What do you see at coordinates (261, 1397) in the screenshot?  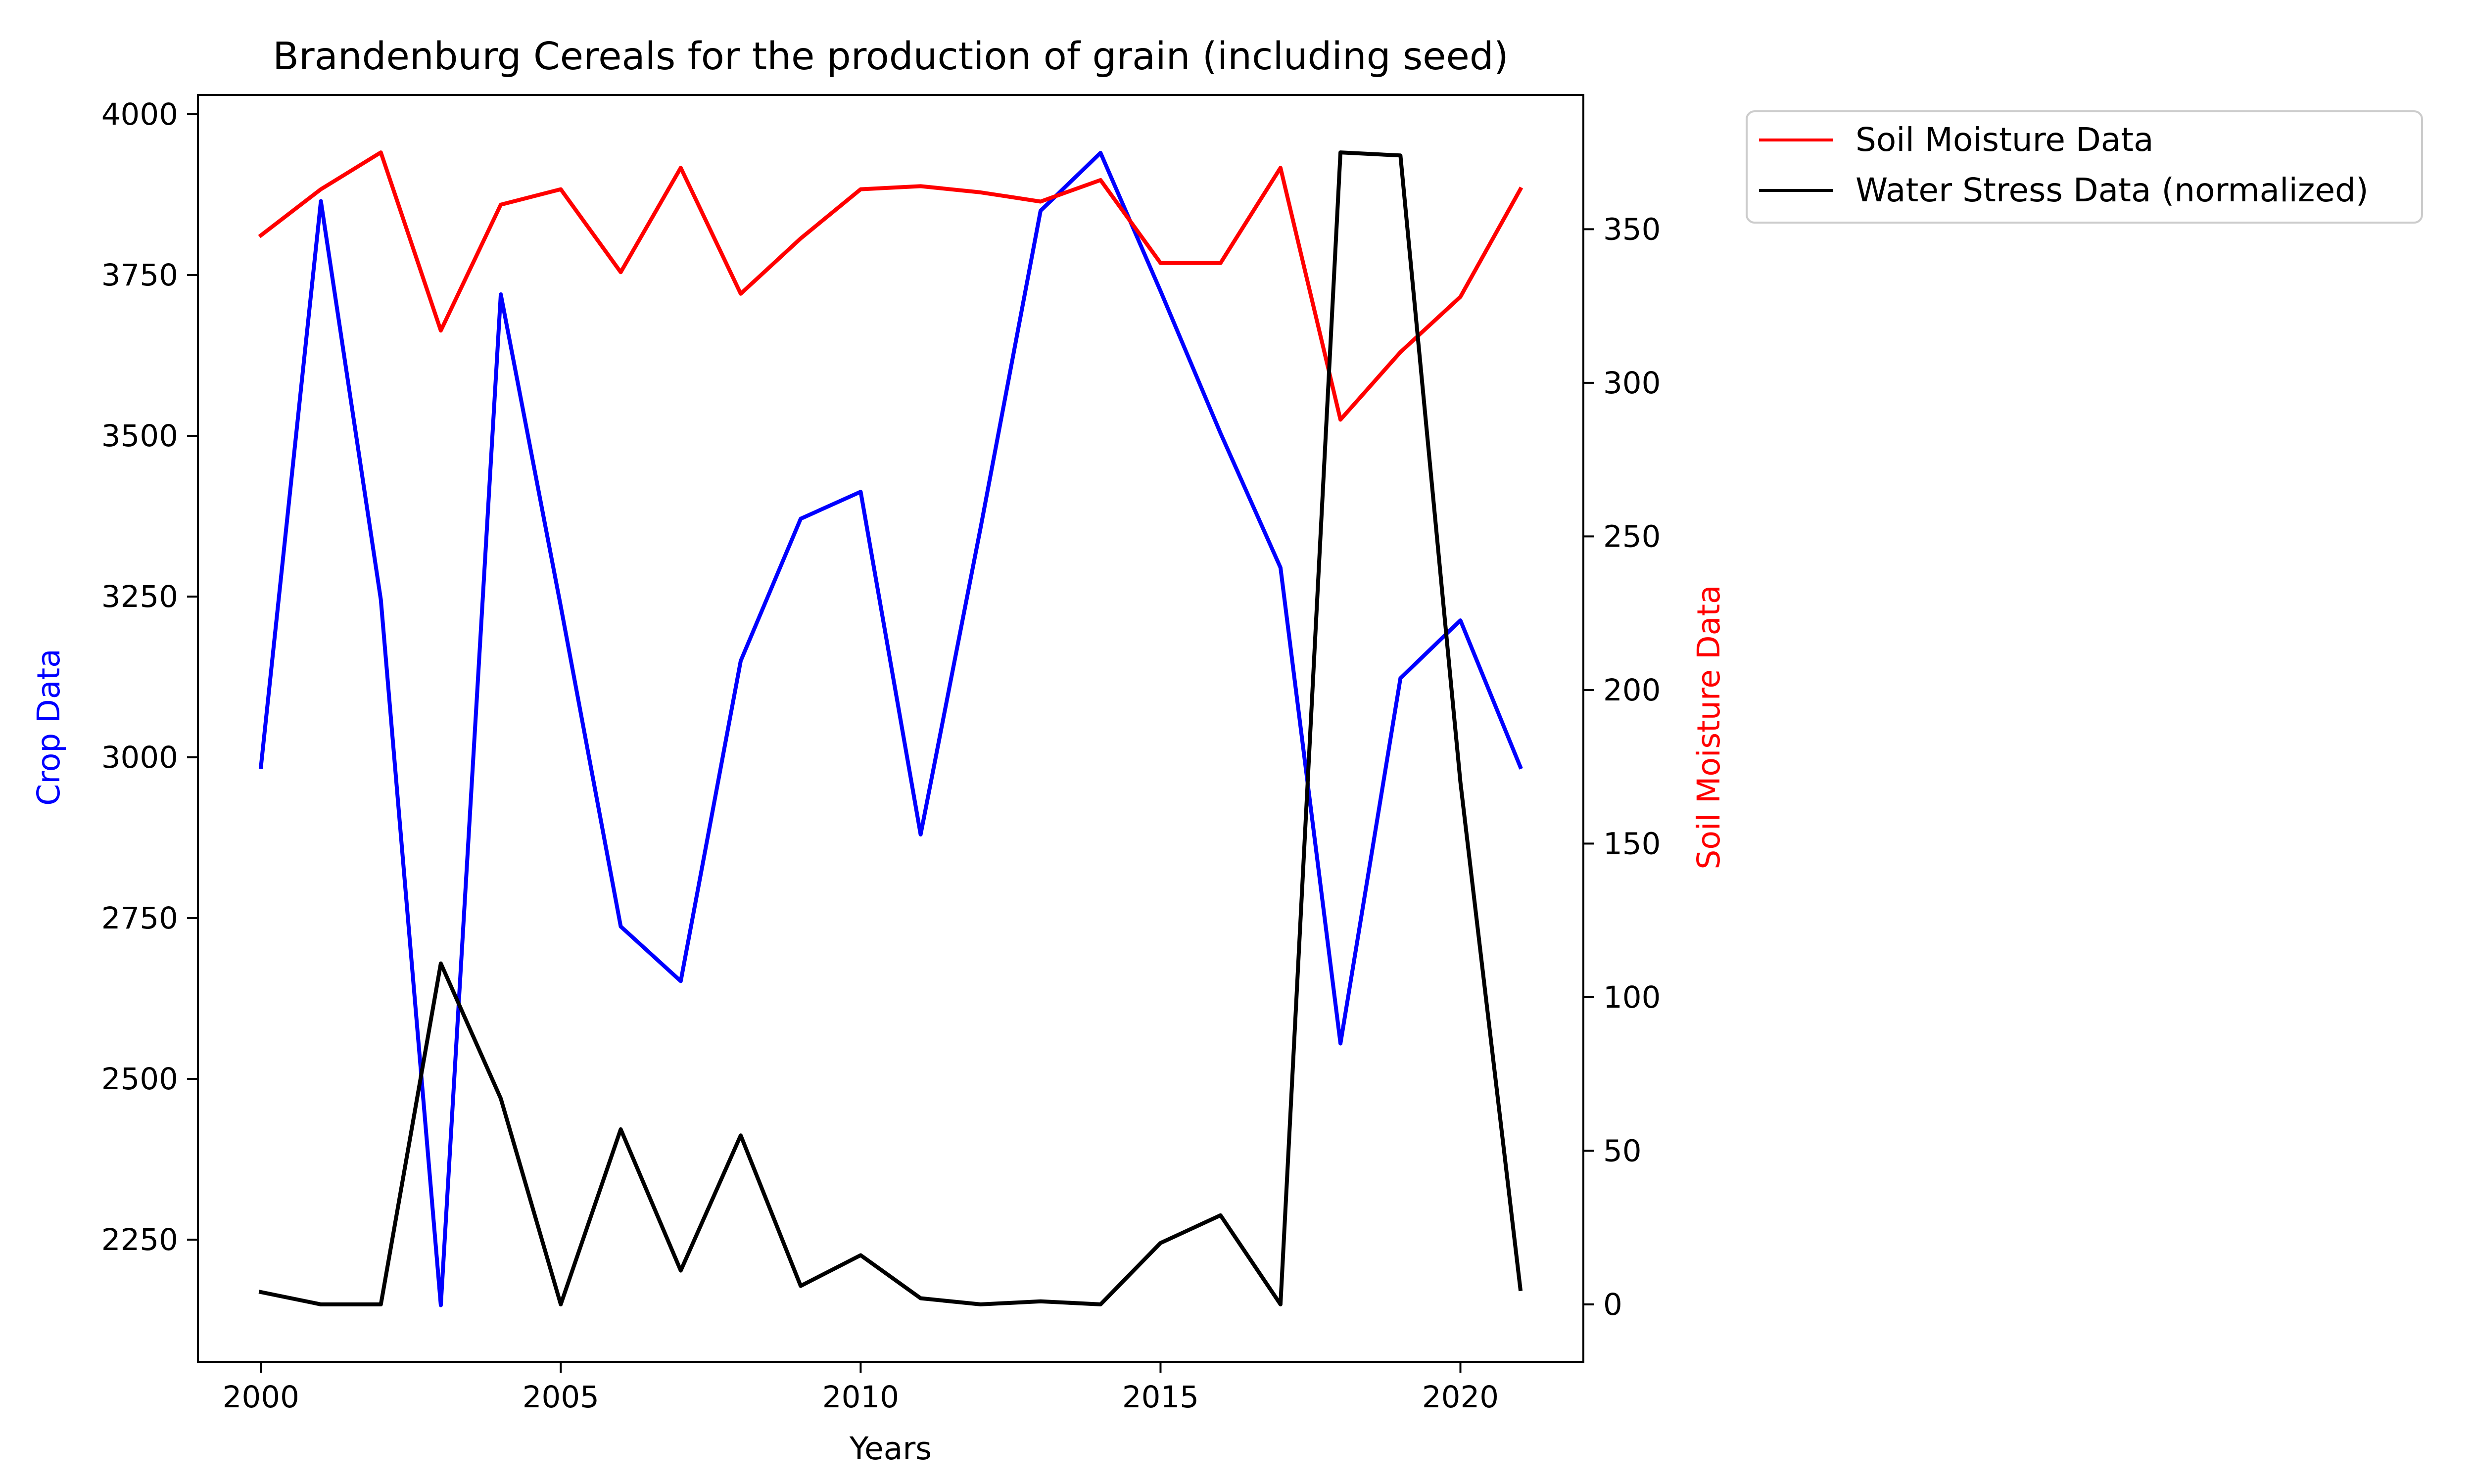 I see `x-tick-label: 2000` at bounding box center [261, 1397].